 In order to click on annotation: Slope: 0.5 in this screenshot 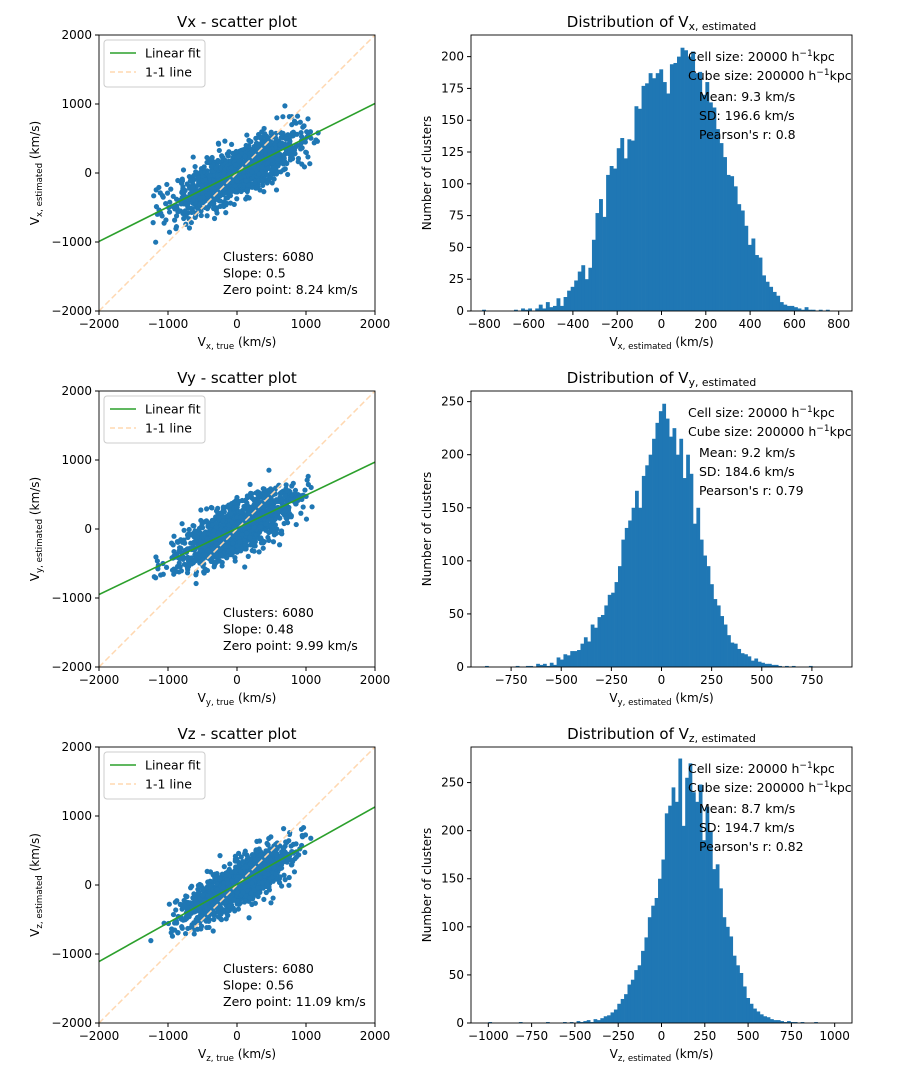, I will do `click(254, 273)`.